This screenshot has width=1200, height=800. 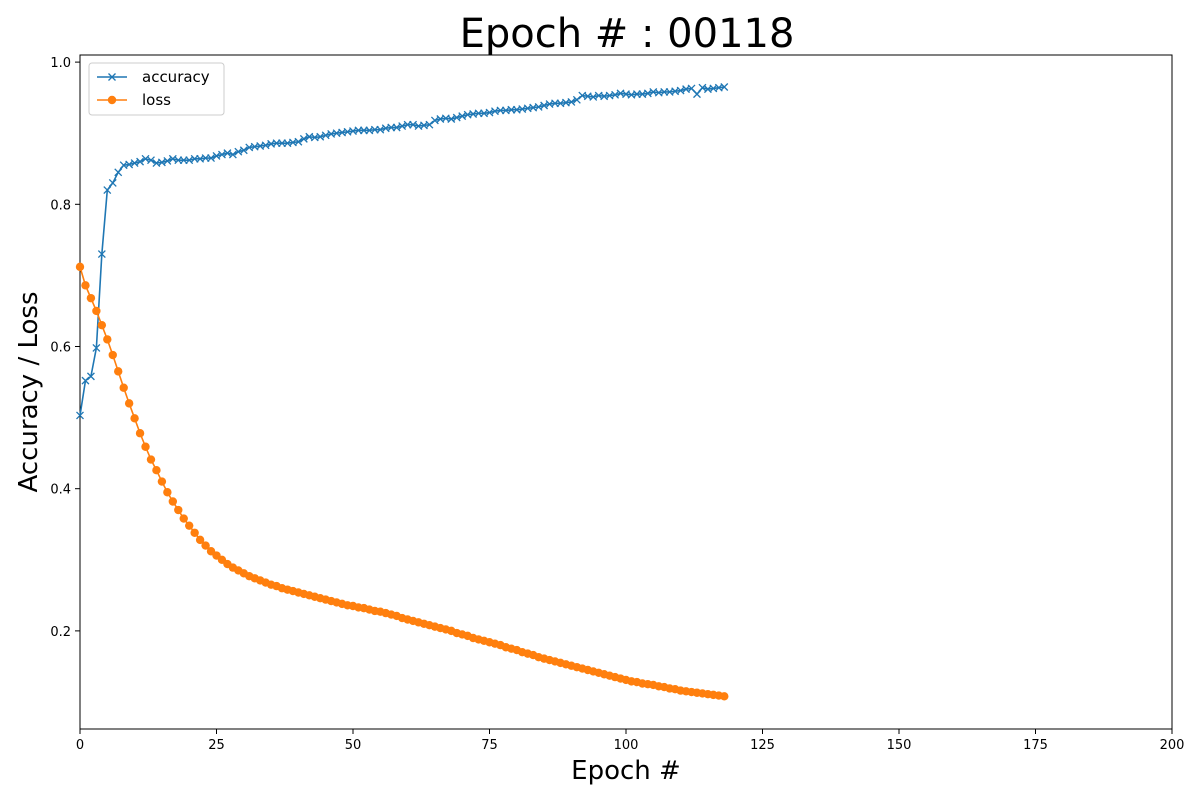 I want to click on y-tick-label: 1.0, so click(x=60, y=63).